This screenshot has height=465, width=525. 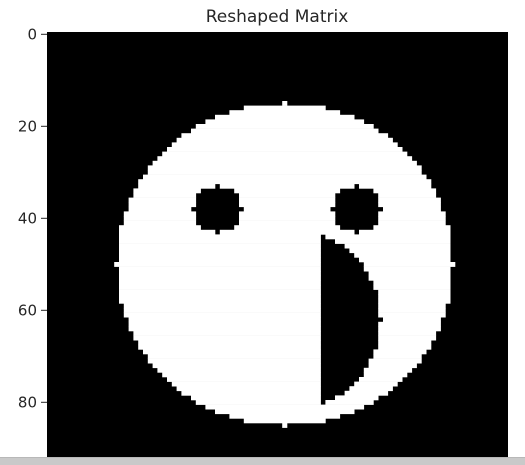 What do you see at coordinates (277, 17) in the screenshot?
I see `chart-title: Reshaped Matrix` at bounding box center [277, 17].